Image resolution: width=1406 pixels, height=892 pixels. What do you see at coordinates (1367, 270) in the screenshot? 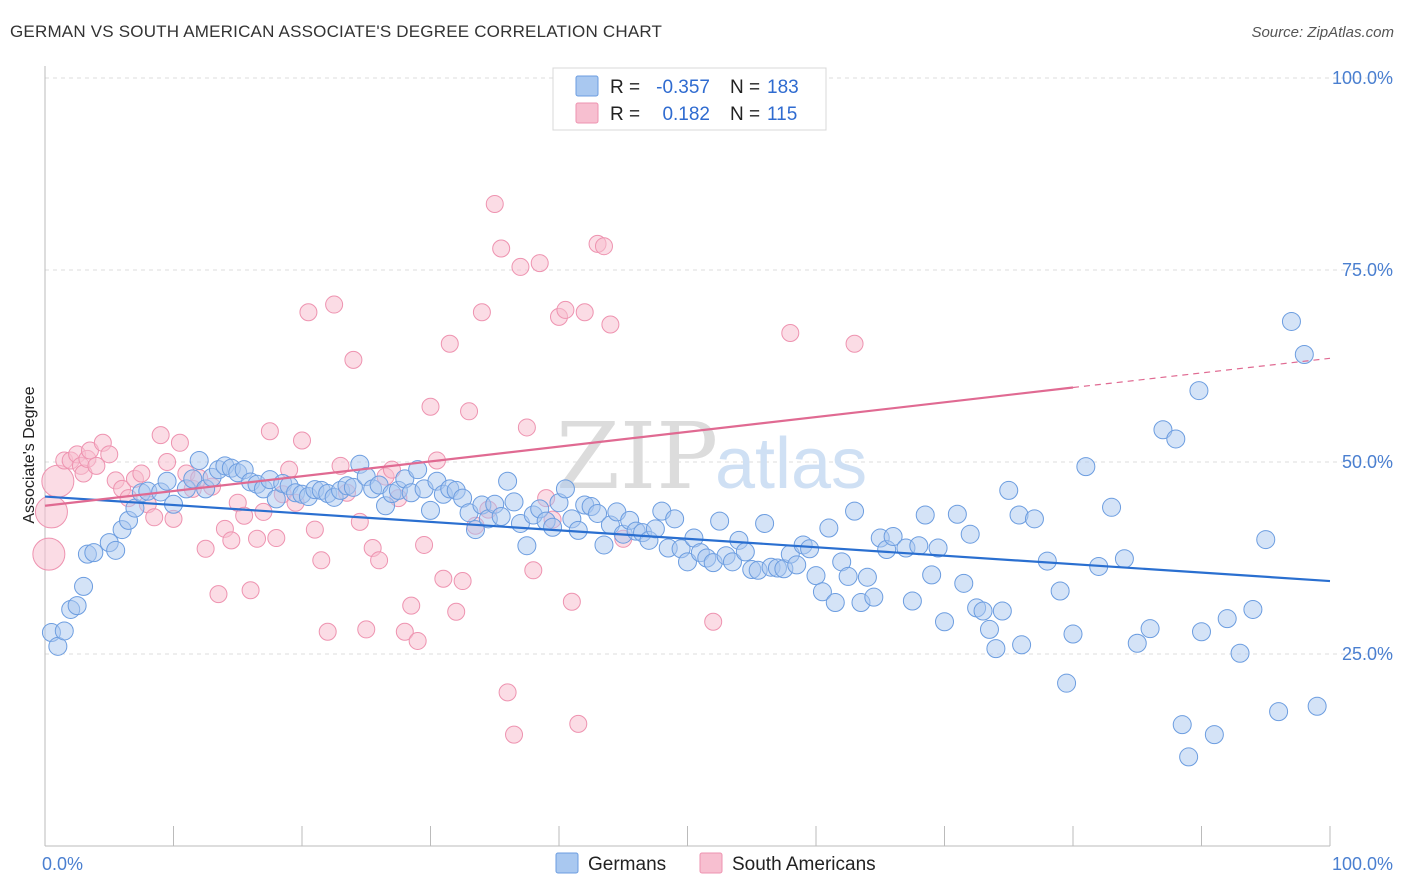
I see `y-tick-label-75: 75.0%` at bounding box center [1367, 270].